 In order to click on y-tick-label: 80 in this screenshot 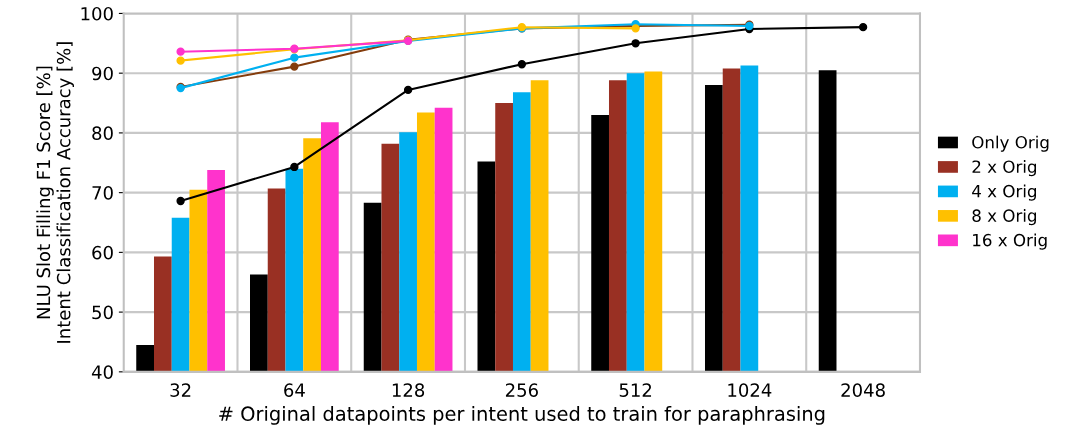, I will do `click(102, 133)`.